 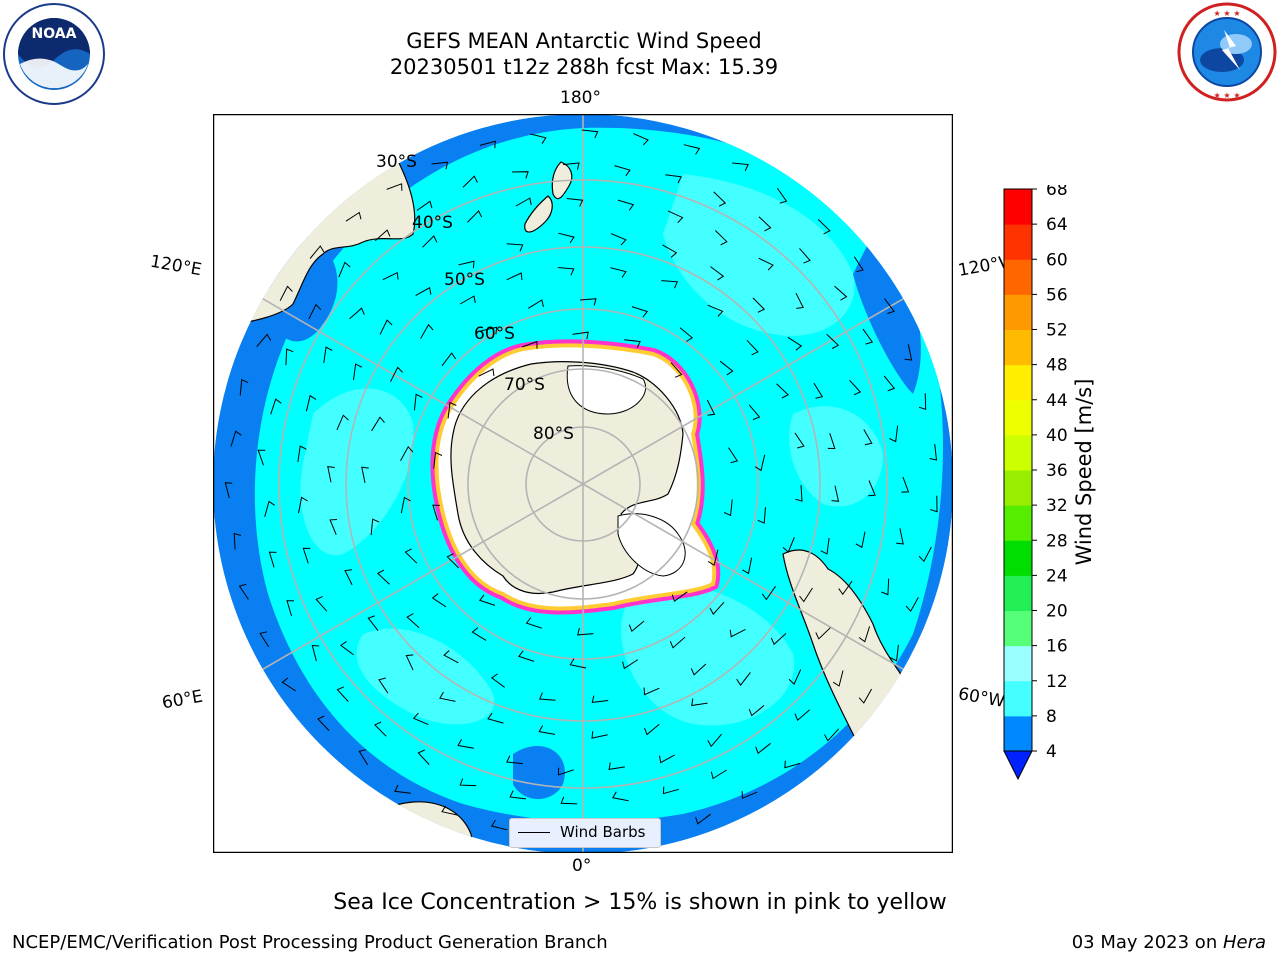 What do you see at coordinates (1057, 471) in the screenshot?
I see `colorbar-tick-label: 36` at bounding box center [1057, 471].